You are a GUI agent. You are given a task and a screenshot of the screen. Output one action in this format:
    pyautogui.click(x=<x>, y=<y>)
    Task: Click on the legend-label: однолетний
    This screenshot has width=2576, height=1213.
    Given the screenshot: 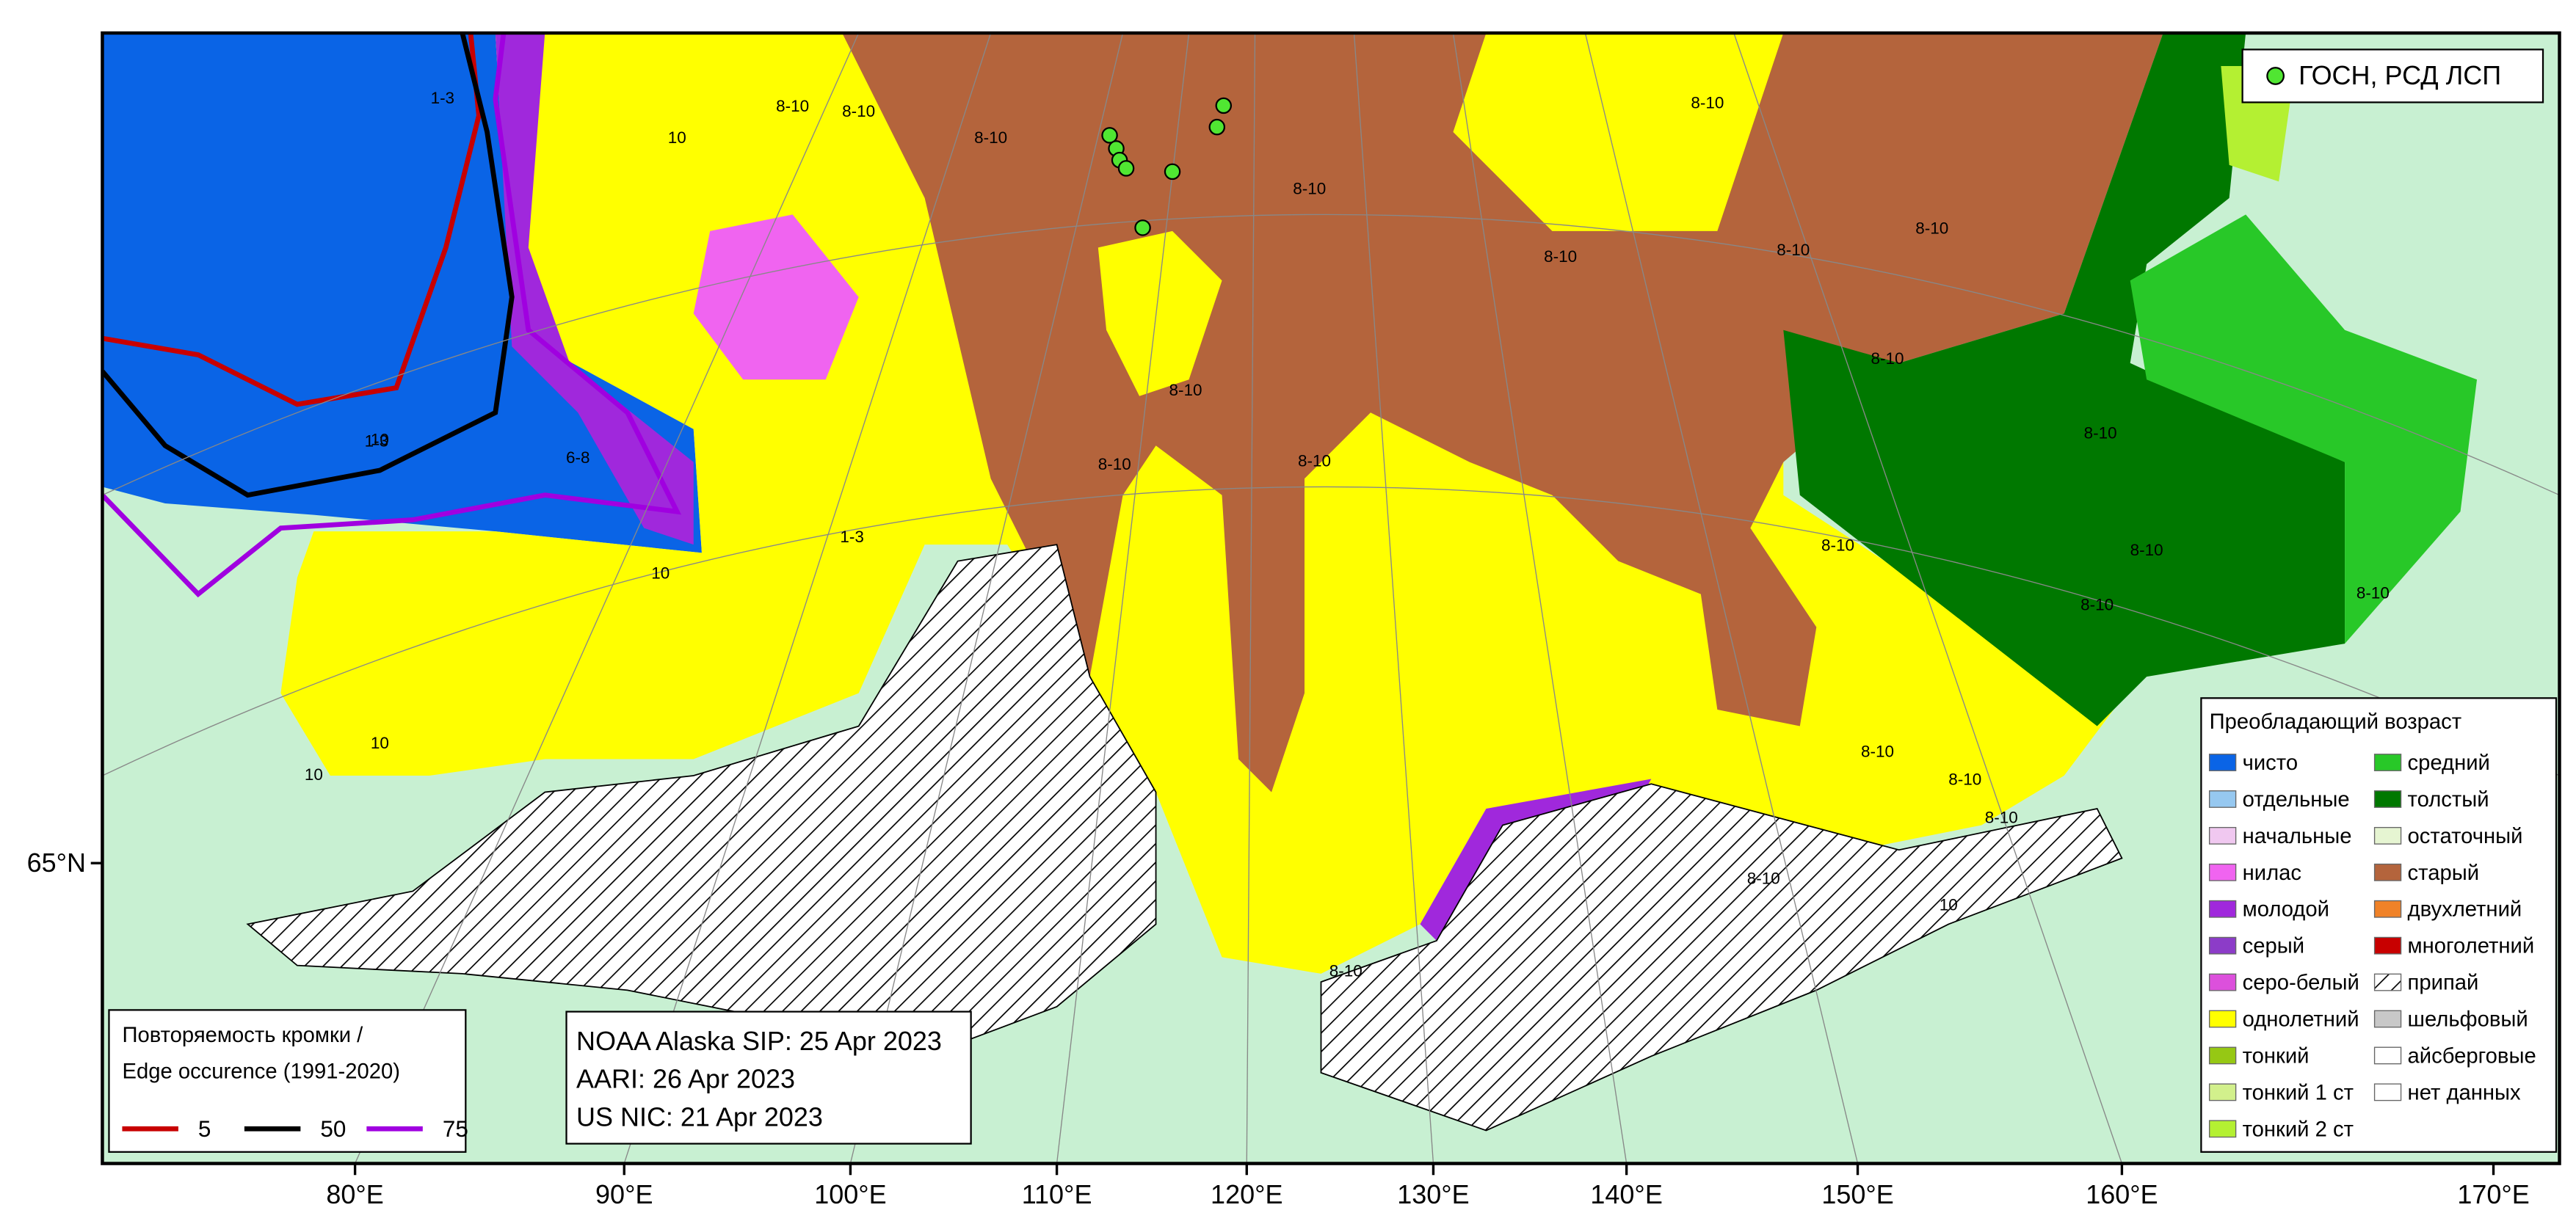 What is the action you would take?
    pyautogui.click(x=2301, y=1019)
    